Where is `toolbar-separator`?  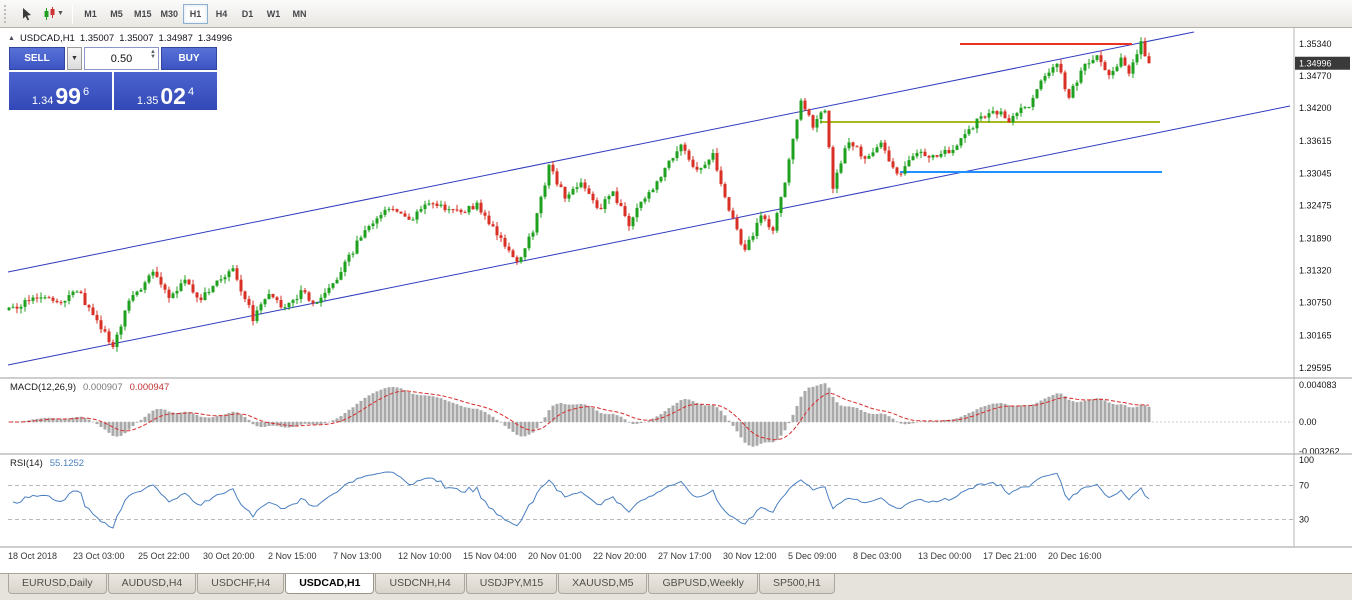
toolbar-separator is located at coordinates (72, 13).